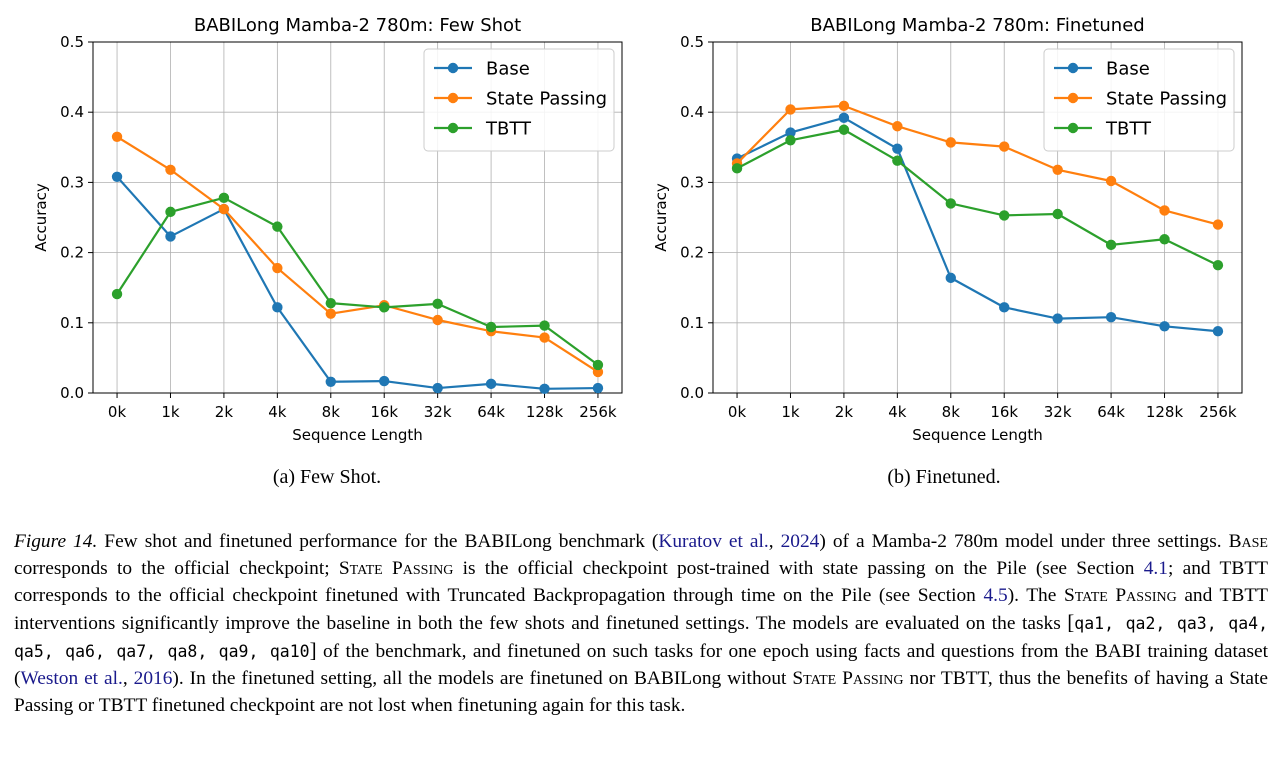 Image resolution: width=1280 pixels, height=770 pixels. I want to click on bracket-close: ], so click(313, 650).